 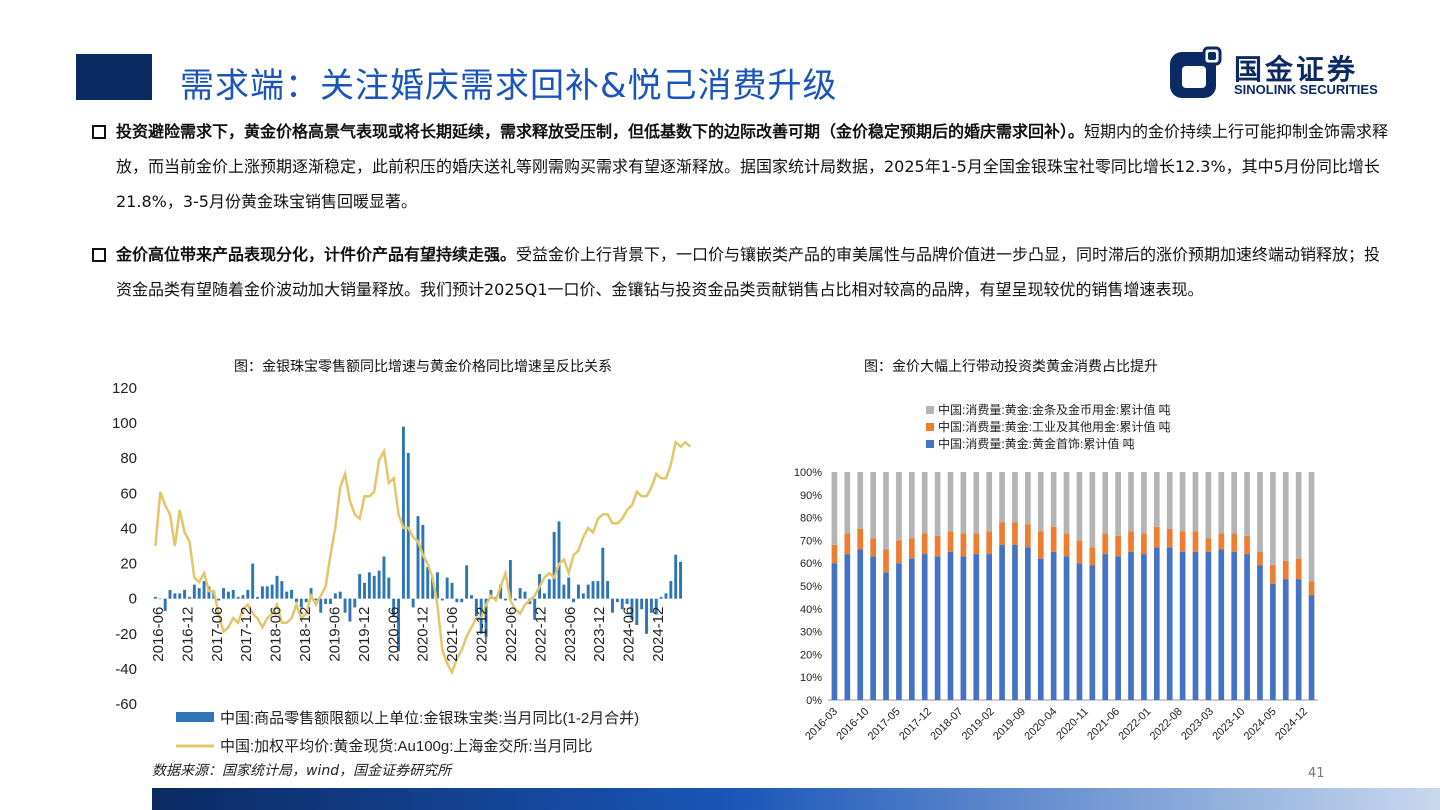 I want to click on x-axis-tick-label: 2017-05, so click(x=884, y=724).